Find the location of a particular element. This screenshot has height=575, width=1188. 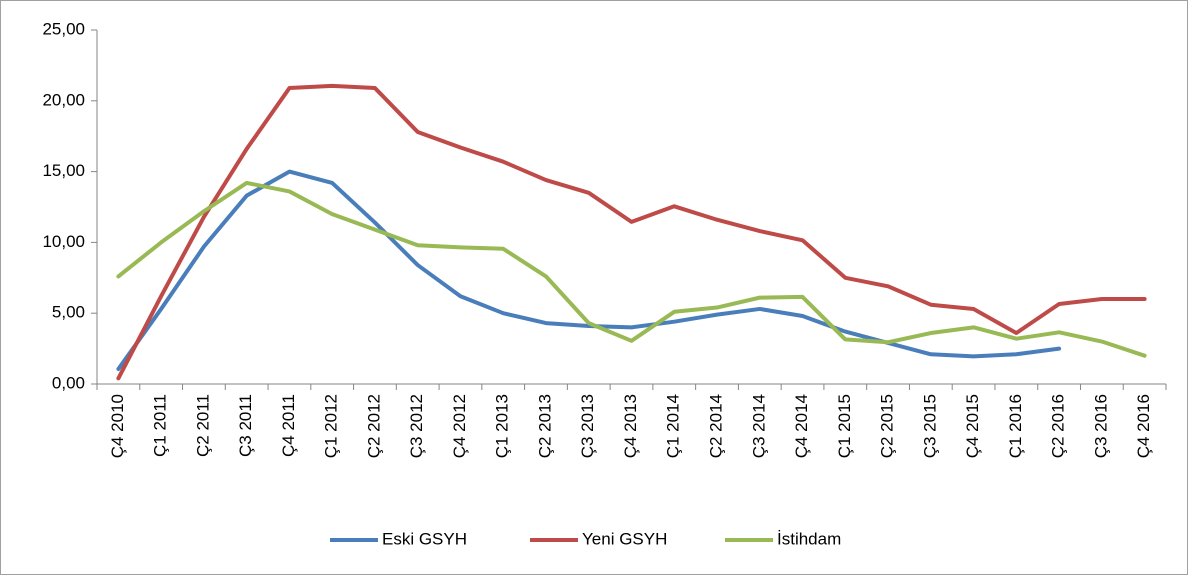

y-tick-label: 20,00 is located at coordinates (63, 99).